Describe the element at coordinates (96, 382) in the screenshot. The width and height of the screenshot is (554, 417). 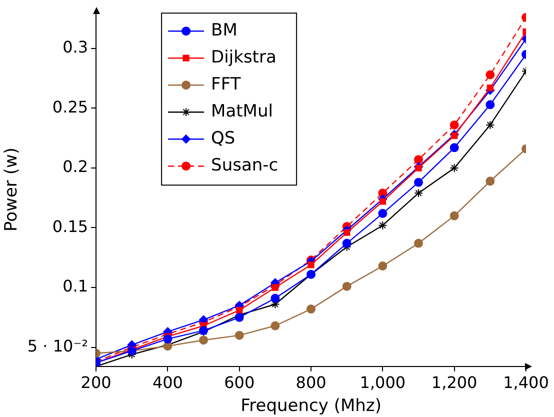
I see `x-tick-label: 200` at that location.